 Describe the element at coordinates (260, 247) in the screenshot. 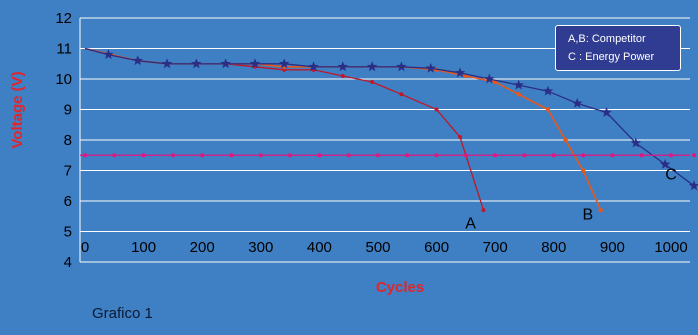

I see `x-tick-label: 300` at that location.